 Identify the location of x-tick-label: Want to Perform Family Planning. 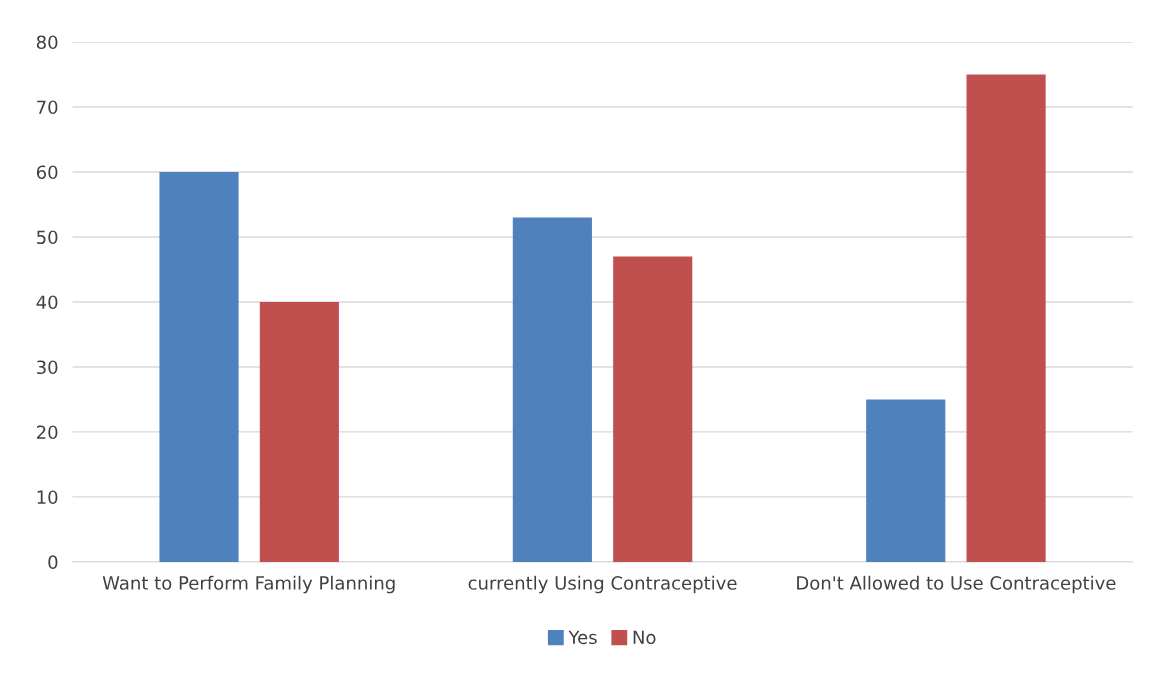
(248, 584).